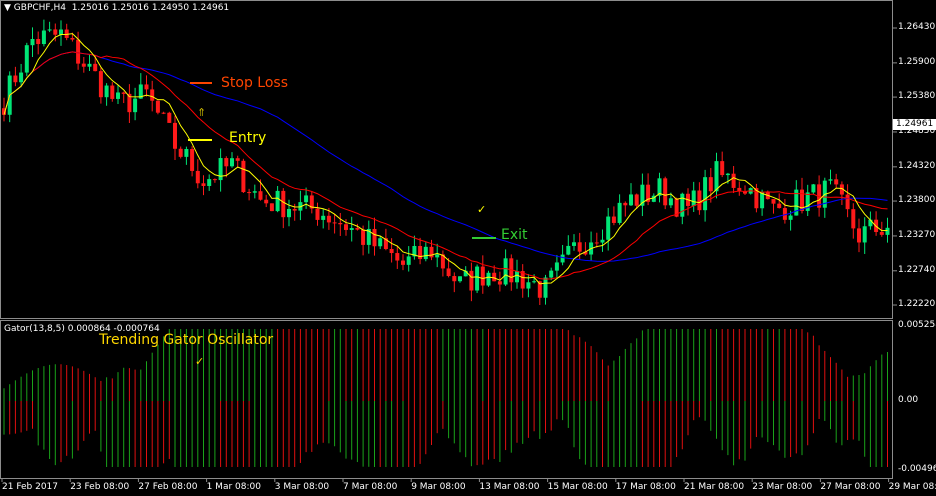 The height and width of the screenshot is (496, 936). What do you see at coordinates (912, 487) in the screenshot?
I see `x-axis-tick-label: 29 Mar 08:00` at bounding box center [912, 487].